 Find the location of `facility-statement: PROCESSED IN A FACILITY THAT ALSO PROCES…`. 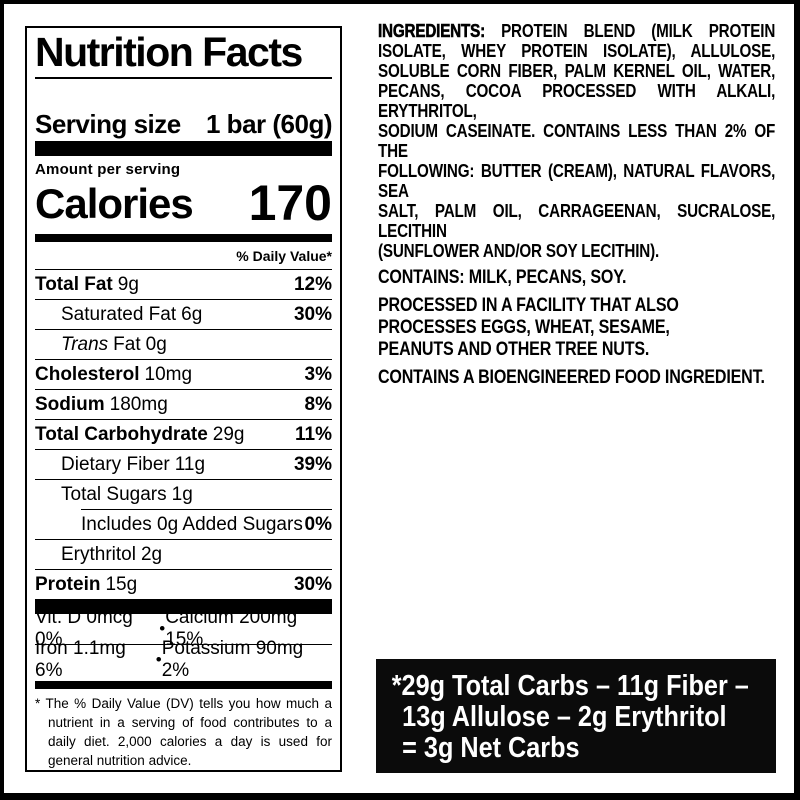

facility-statement: PROCESSED IN A FACILITY THAT ALSO PROCES… is located at coordinates (576, 328).